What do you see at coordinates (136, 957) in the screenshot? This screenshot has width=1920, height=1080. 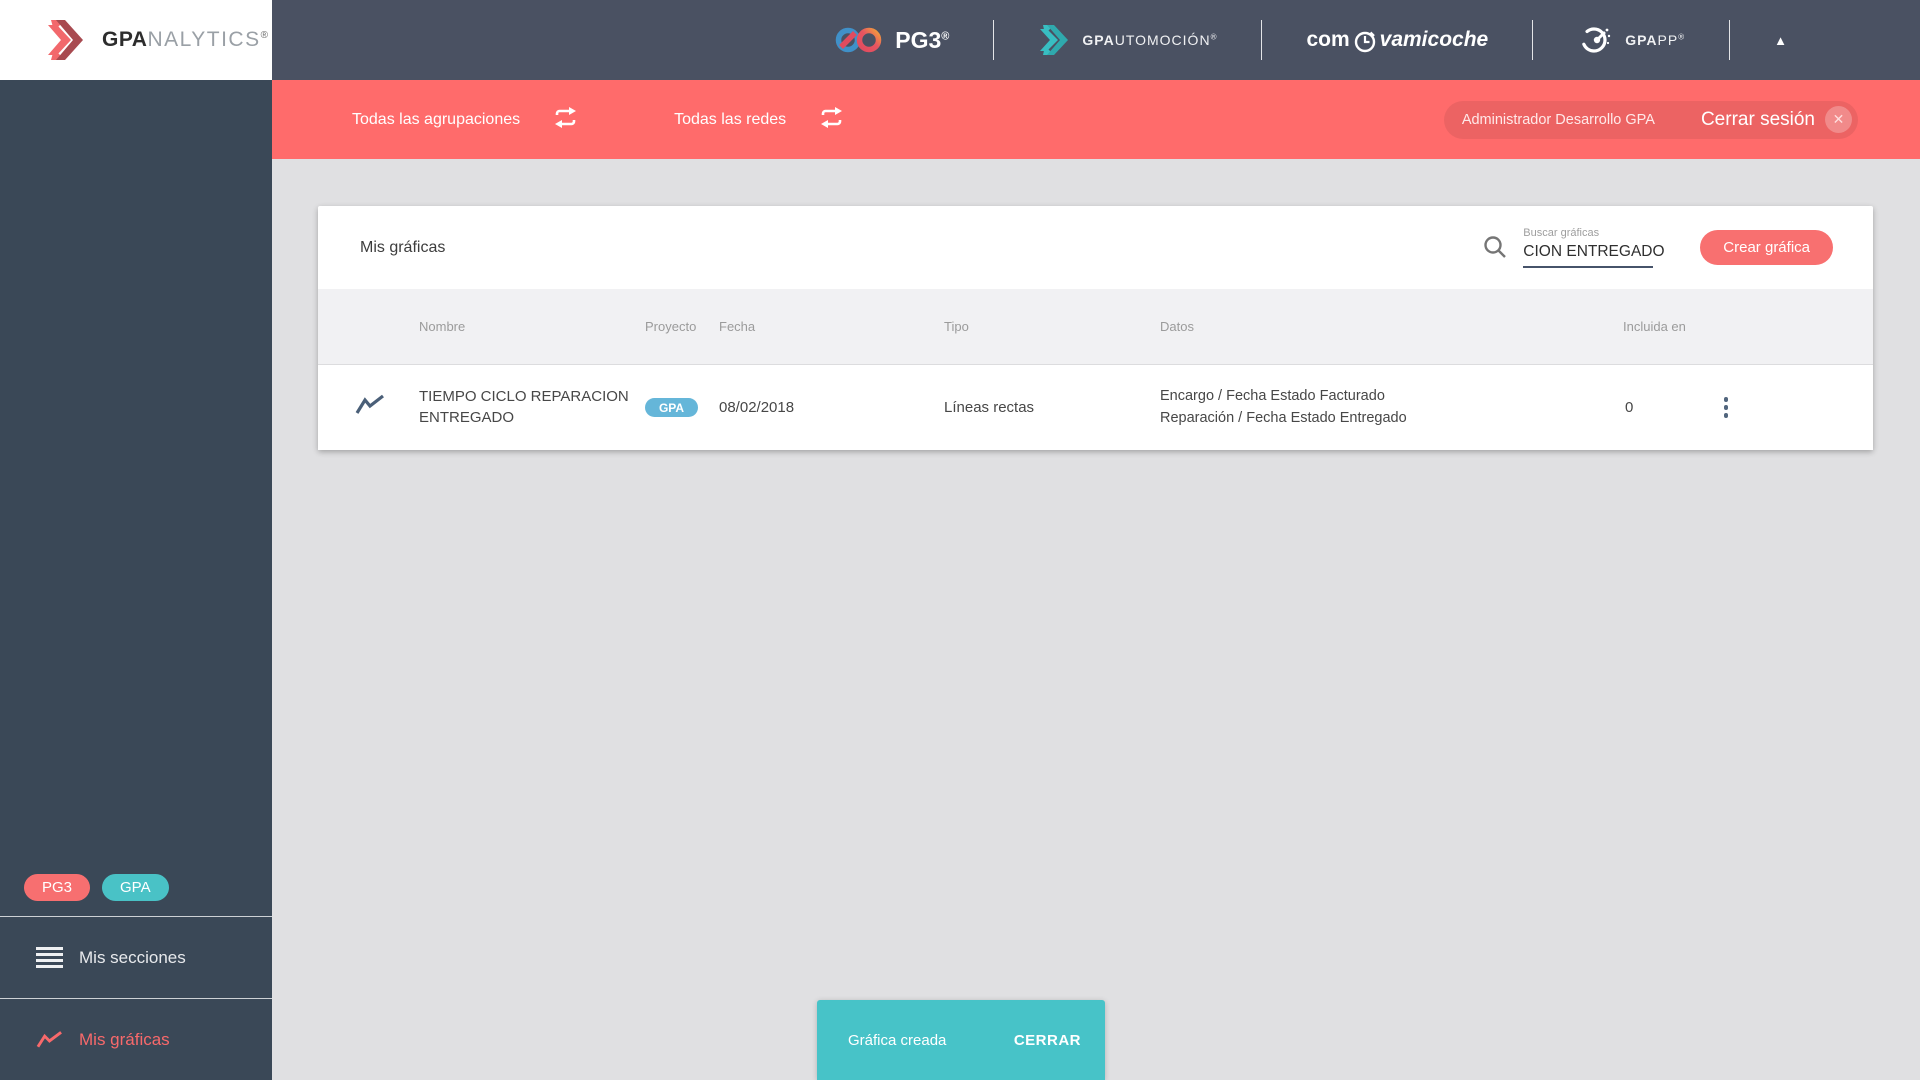 I see `sidebar-item-mis-secciones: Mis secciones` at bounding box center [136, 957].